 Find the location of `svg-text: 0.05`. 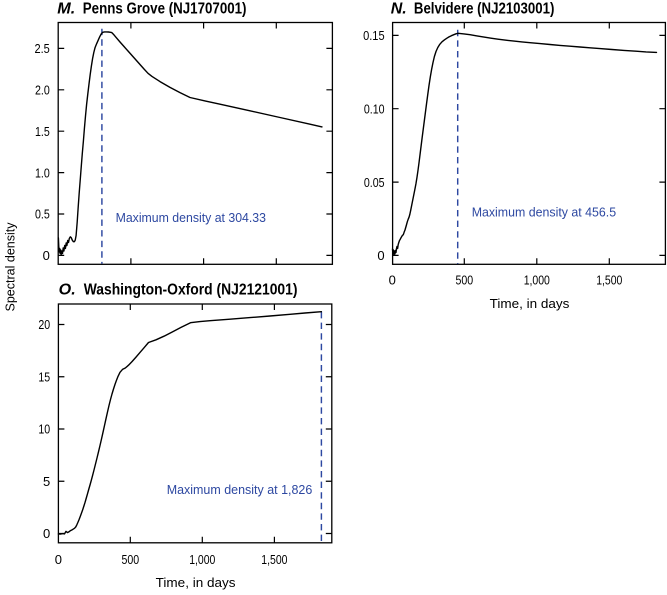

svg-text: 0.05 is located at coordinates (374, 182).